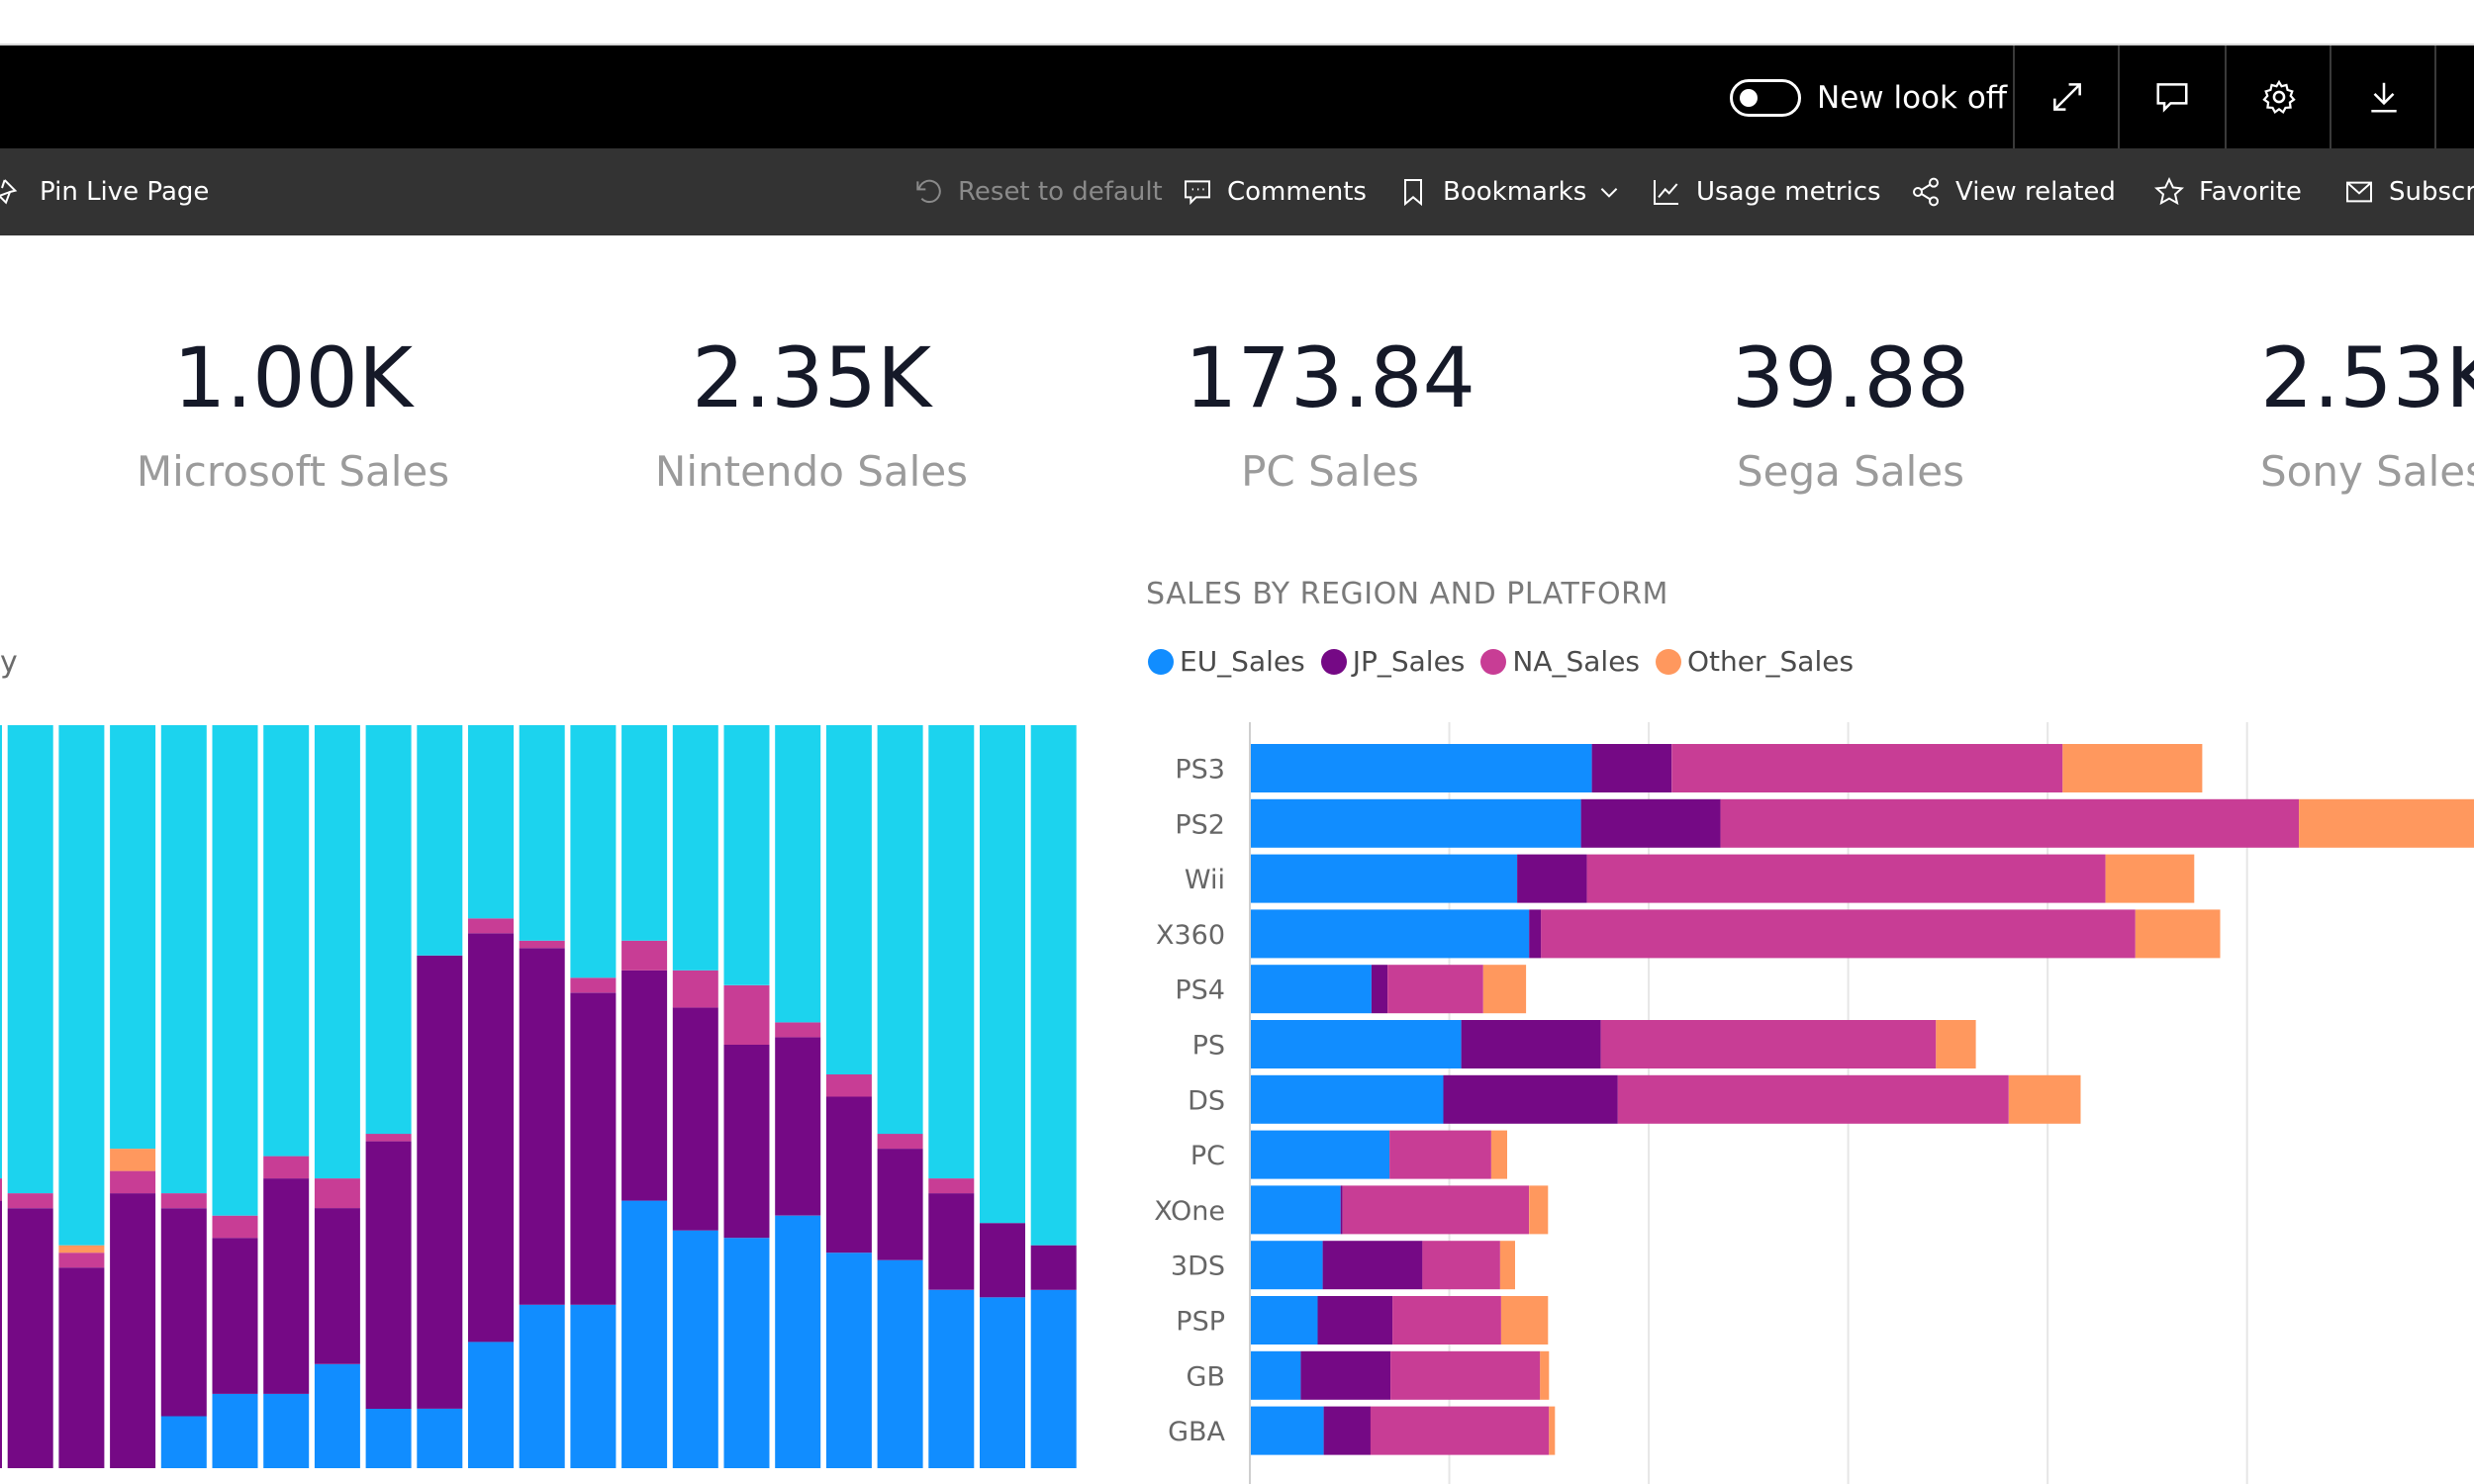 This screenshot has width=2474, height=1484. I want to click on pin-live-page-button: Pin Live Page, so click(105, 191).